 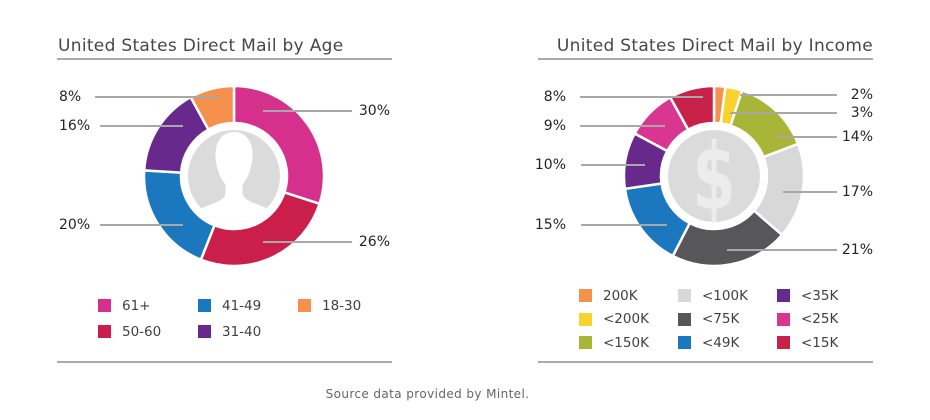 I want to click on income-callout-lt75k: 21%, so click(x=857, y=250).